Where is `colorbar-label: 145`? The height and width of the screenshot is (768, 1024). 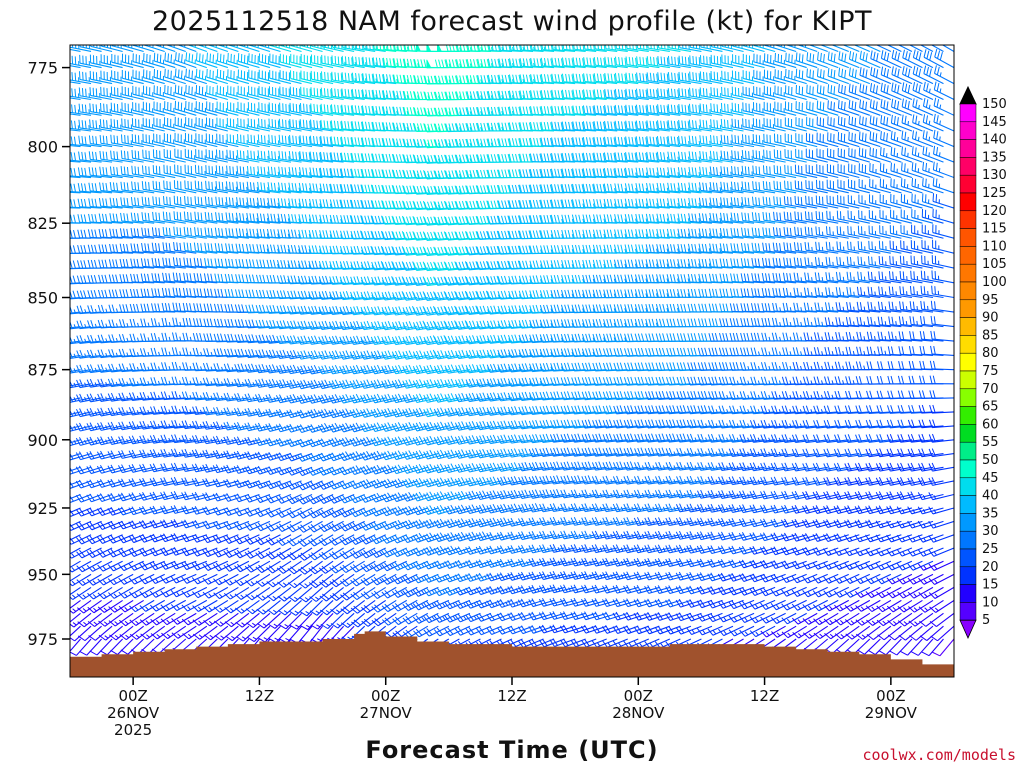
colorbar-label: 145 is located at coordinates (994, 122).